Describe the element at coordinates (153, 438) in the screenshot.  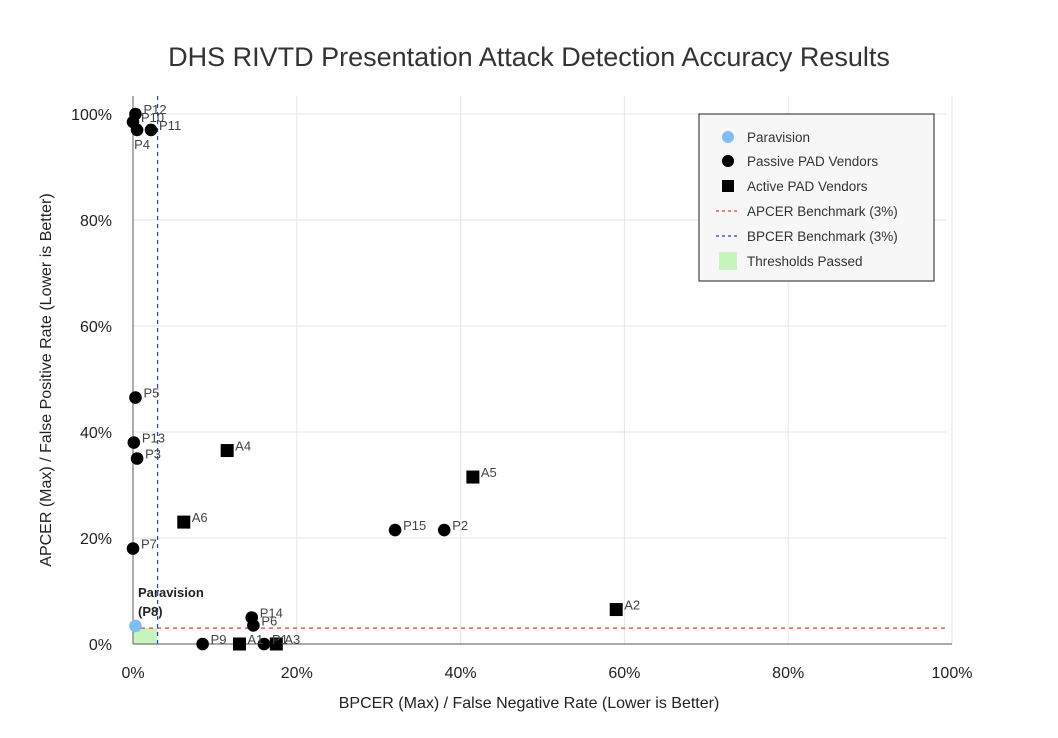
I see `point-label: P13` at that location.